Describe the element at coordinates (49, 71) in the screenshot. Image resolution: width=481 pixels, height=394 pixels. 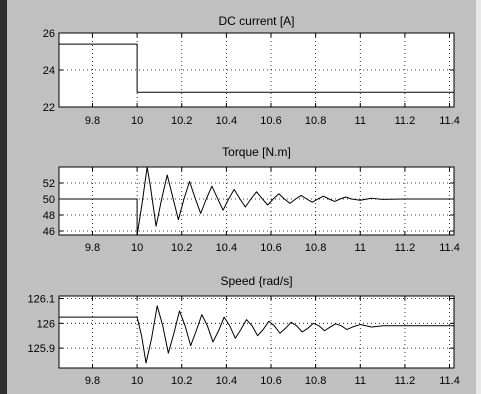
I see `y-tick-label: 24` at that location.